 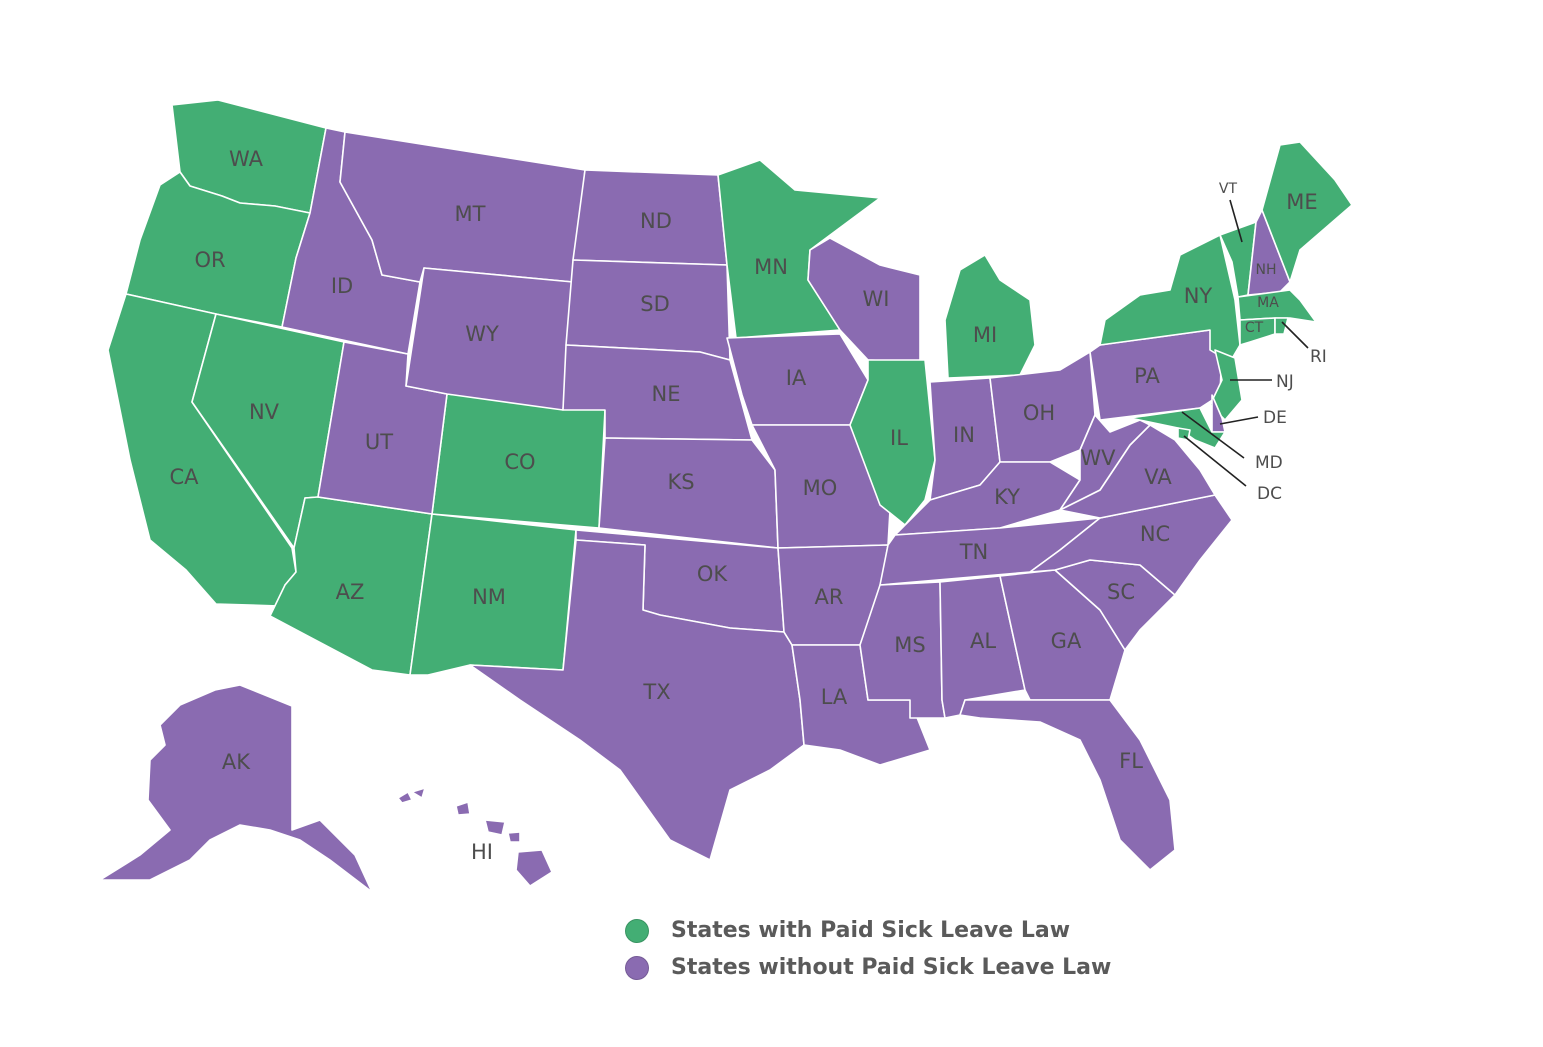 What do you see at coordinates (184, 477) in the screenshot?
I see `label-CA: CA` at bounding box center [184, 477].